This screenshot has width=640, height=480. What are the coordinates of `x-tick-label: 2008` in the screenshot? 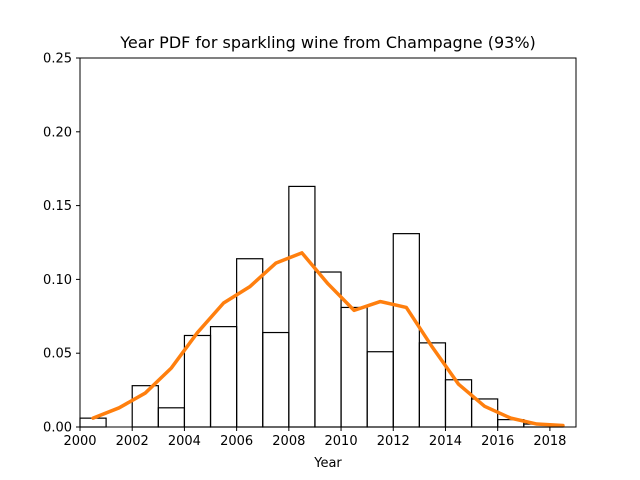 It's located at (288, 441).